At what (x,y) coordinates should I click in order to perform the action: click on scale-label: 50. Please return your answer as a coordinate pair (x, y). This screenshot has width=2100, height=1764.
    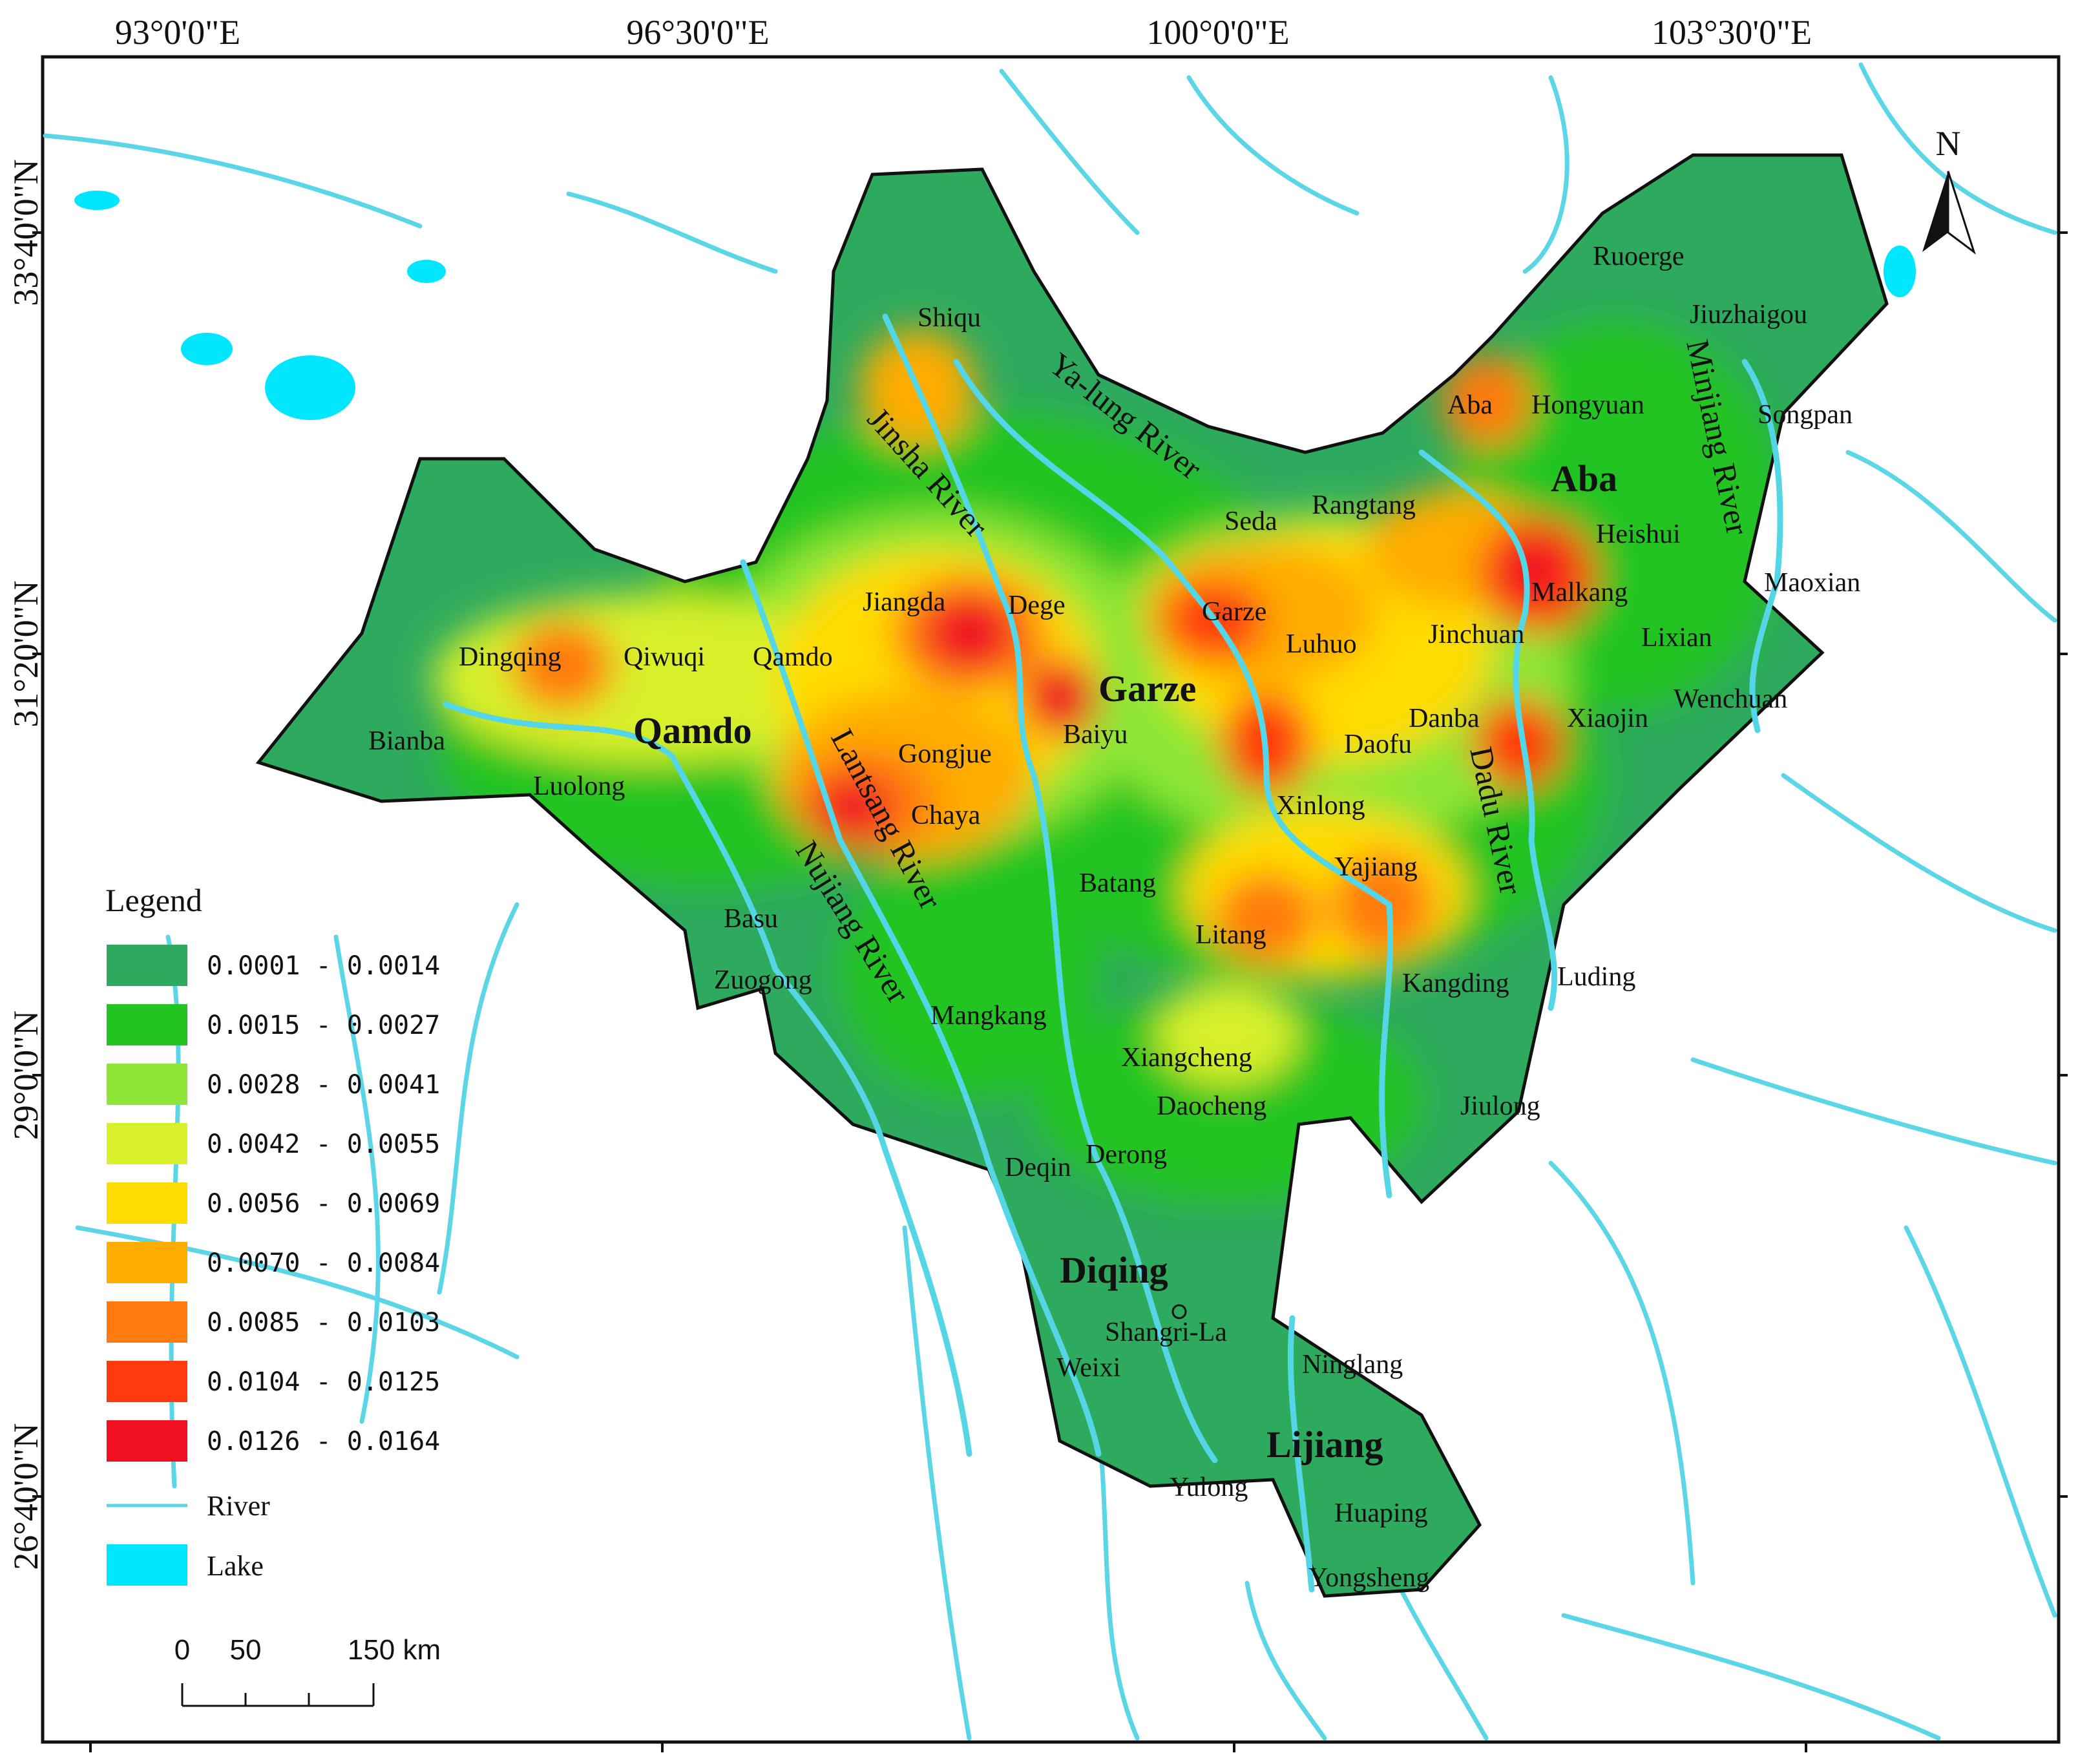
    Looking at the image, I should click on (246, 1650).